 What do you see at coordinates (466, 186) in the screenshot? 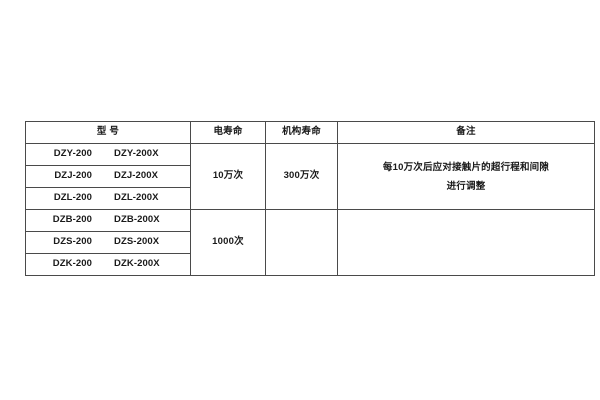
I see `remark-line-2: 进行调整` at bounding box center [466, 186].